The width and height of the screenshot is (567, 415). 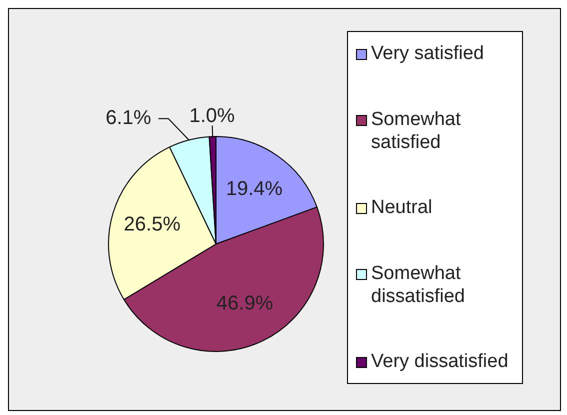 What do you see at coordinates (401, 207) in the screenshot?
I see `legend-label: Neutral` at bounding box center [401, 207].